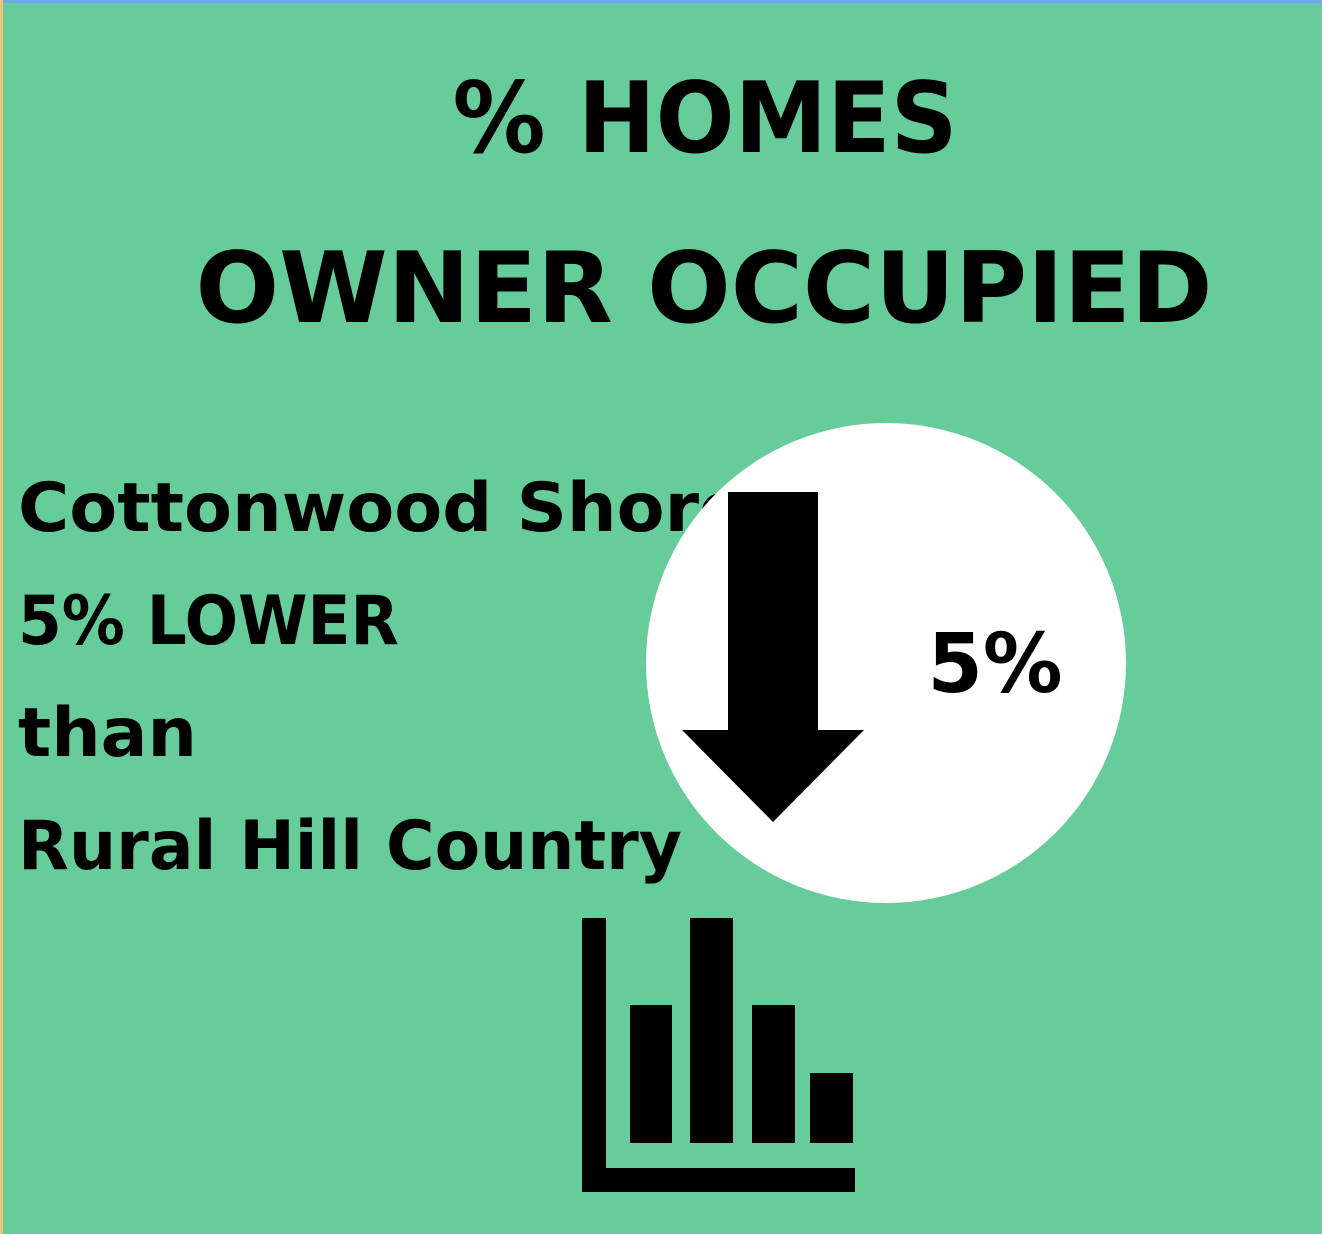  What do you see at coordinates (1, 617) in the screenshot?
I see `left-border` at bounding box center [1, 617].